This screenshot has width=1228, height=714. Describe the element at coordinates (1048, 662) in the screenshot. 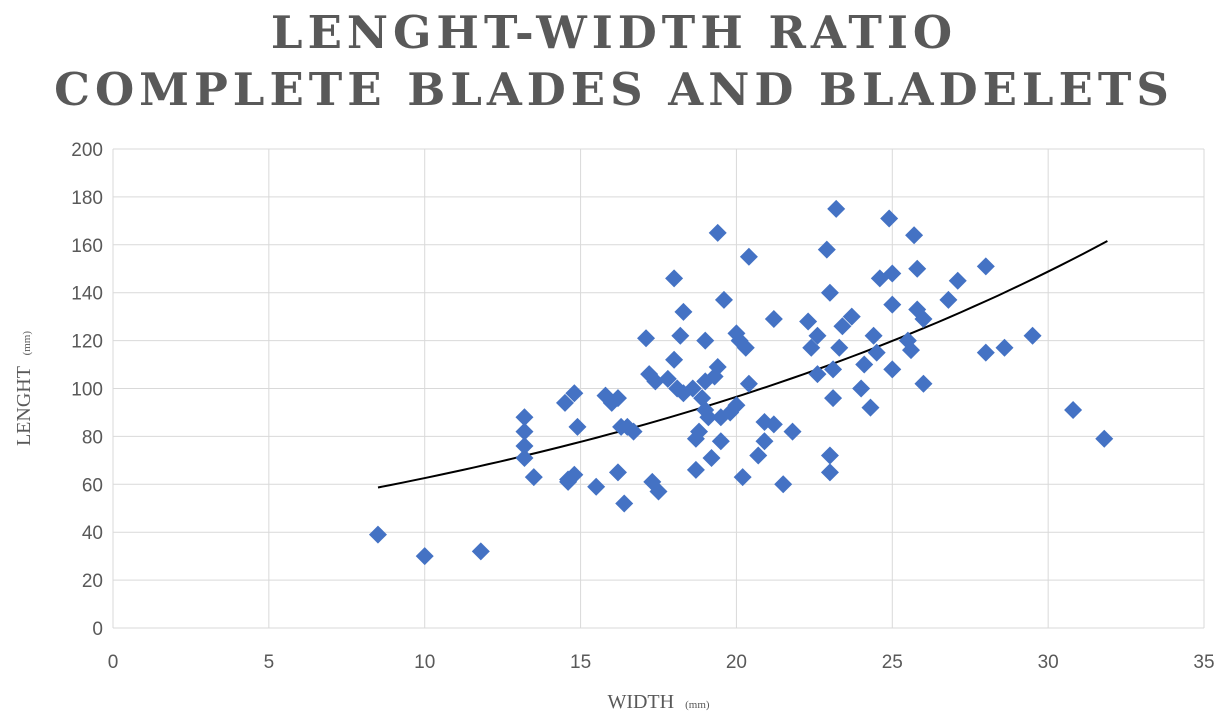

I see `x-tick-label: 30` at that location.